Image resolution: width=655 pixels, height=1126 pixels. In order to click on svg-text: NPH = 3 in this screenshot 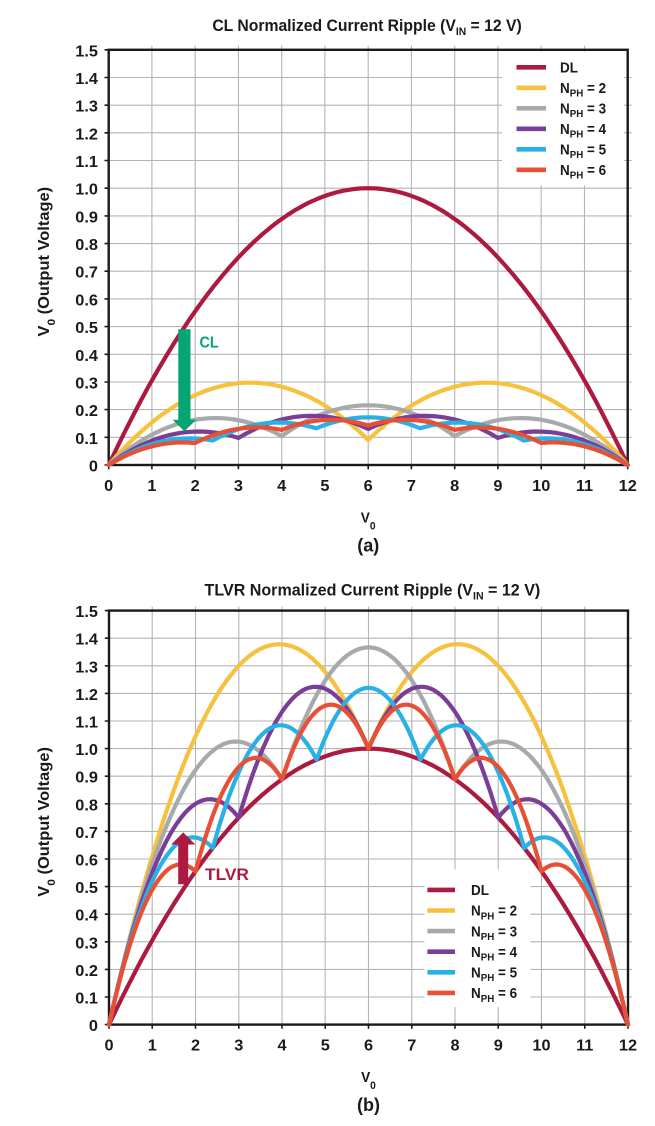, I will do `click(494, 933)`.